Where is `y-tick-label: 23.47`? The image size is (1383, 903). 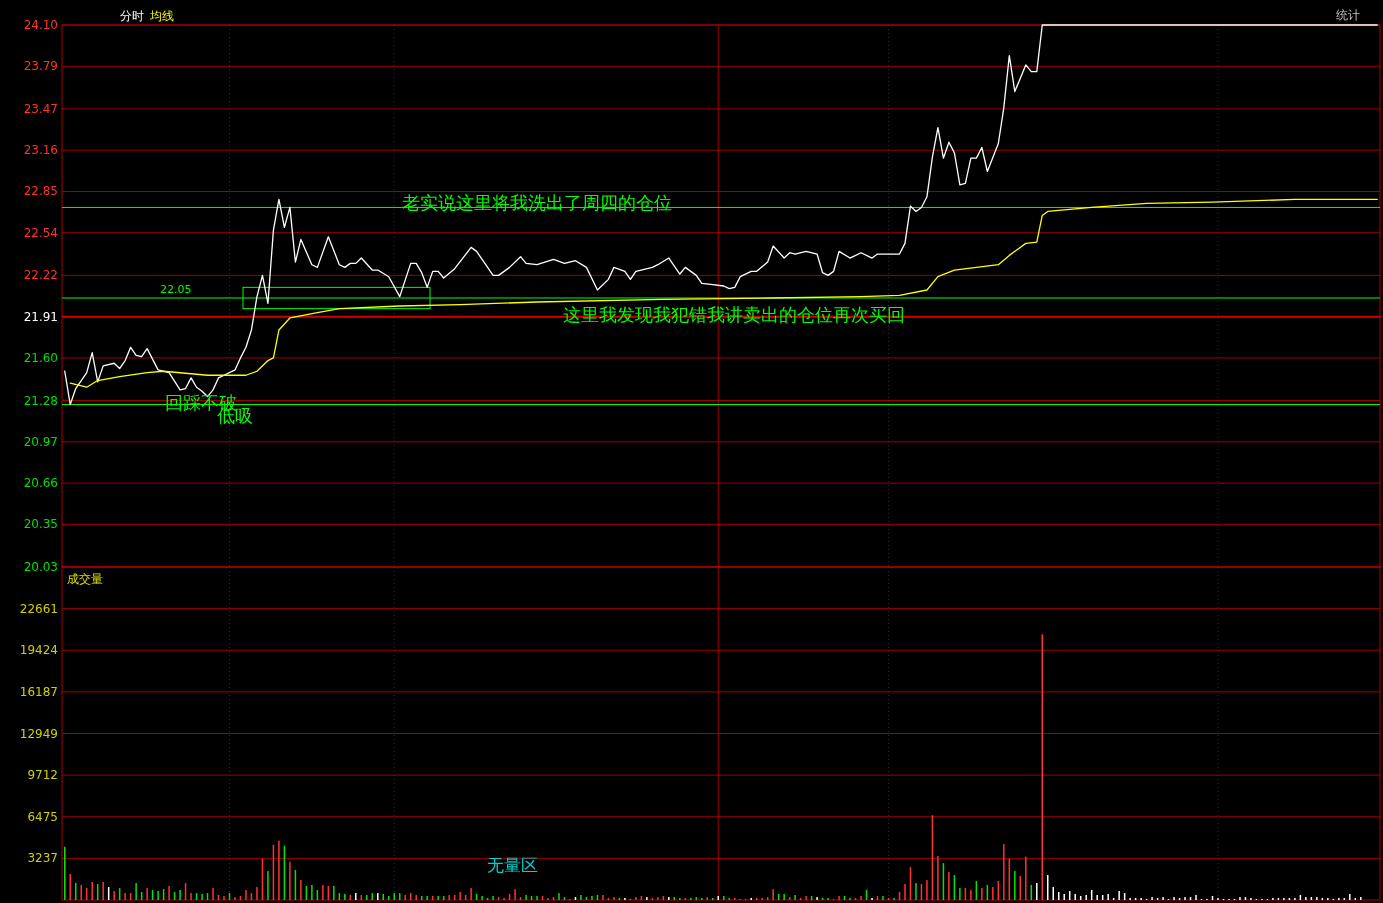 y-tick-label: 23.47 is located at coordinates (40, 108).